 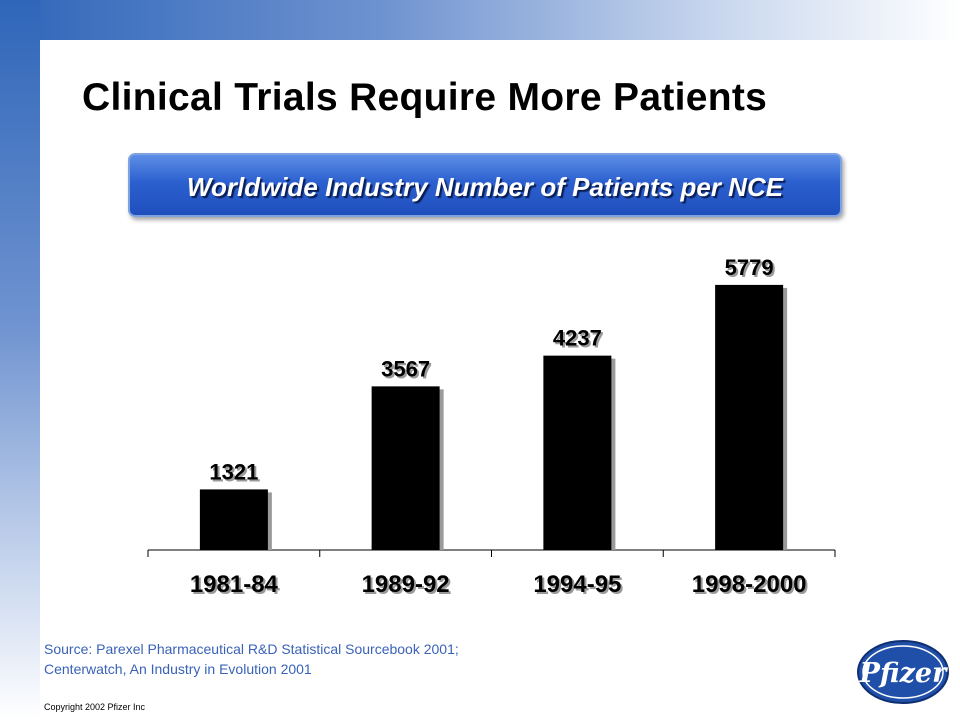 I want to click on copyright-text: Copyright 2002 Pfizer Inc, so click(x=95, y=707).